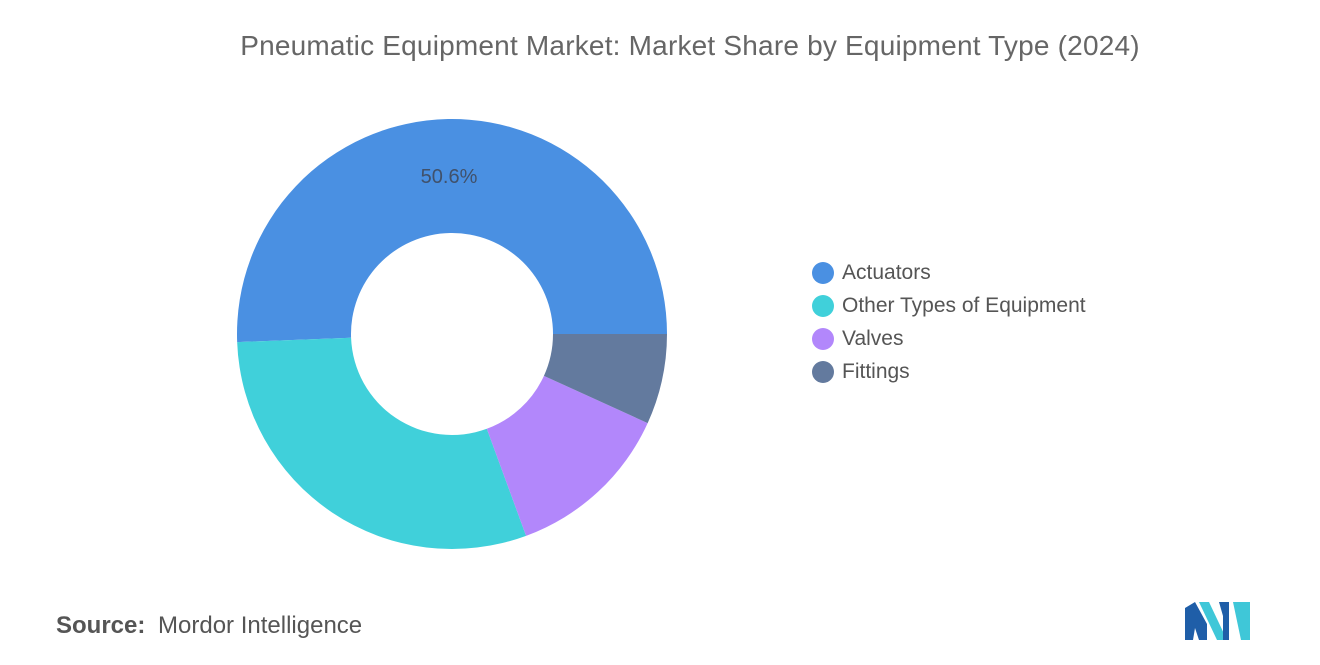  What do you see at coordinates (949, 338) in the screenshot?
I see `legend-item-valves: Valves` at bounding box center [949, 338].